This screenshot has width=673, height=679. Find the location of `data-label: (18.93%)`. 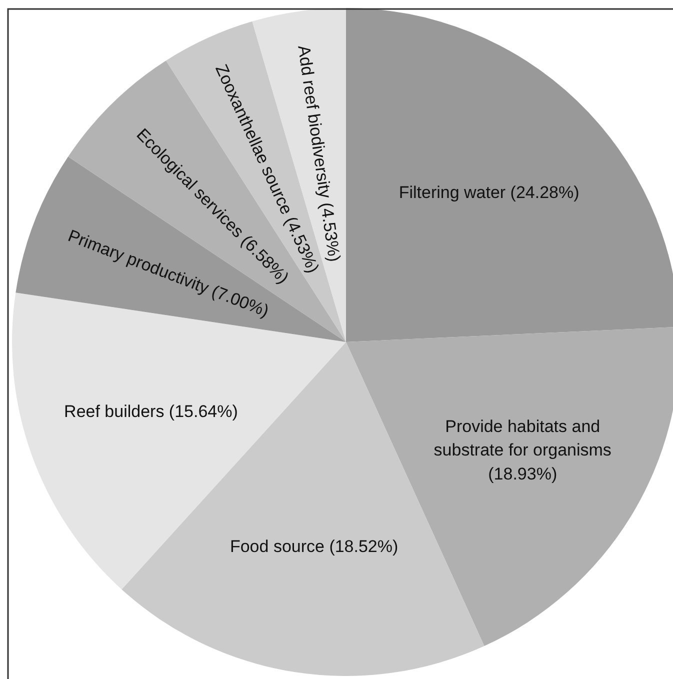

data-label: (18.93%) is located at coordinates (523, 474).